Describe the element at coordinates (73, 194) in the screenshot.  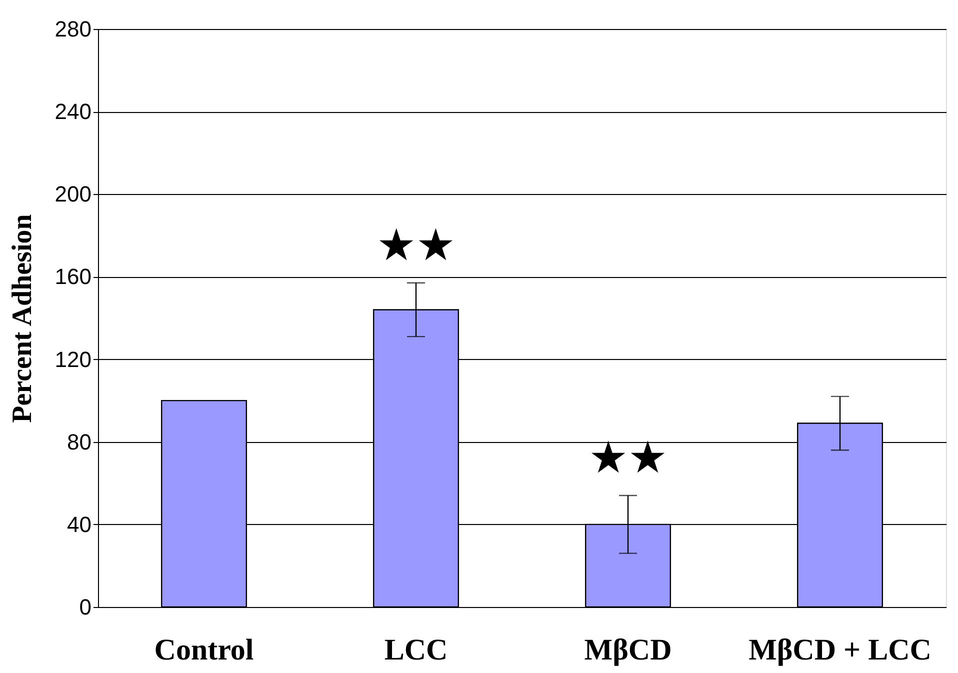
I see `y-tick-label: 200` at that location.